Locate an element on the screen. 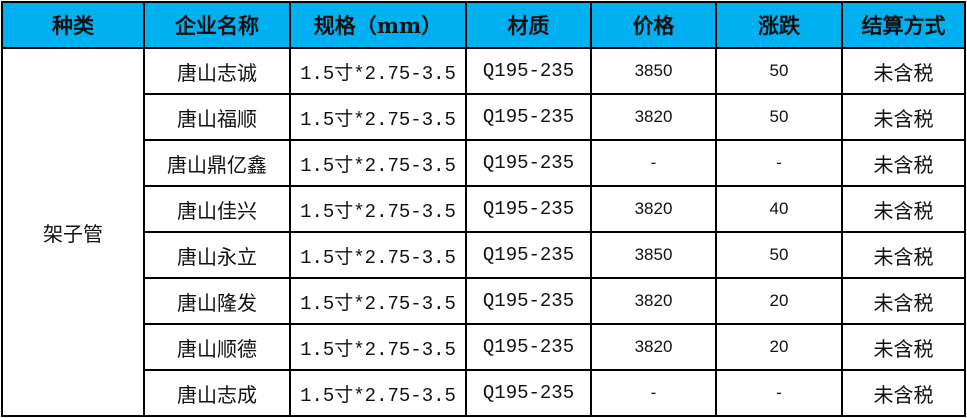 This screenshot has height=418, width=967. company-cell: 唐山福顺 is located at coordinates (217, 117).